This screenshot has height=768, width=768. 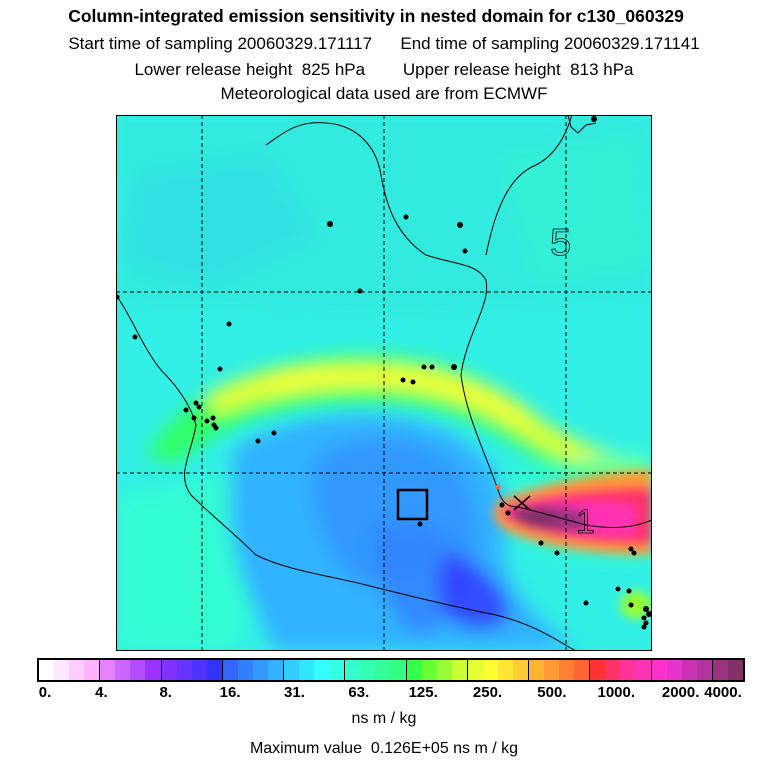 I want to click on colorbar-tick-label: 500., so click(x=552, y=692).